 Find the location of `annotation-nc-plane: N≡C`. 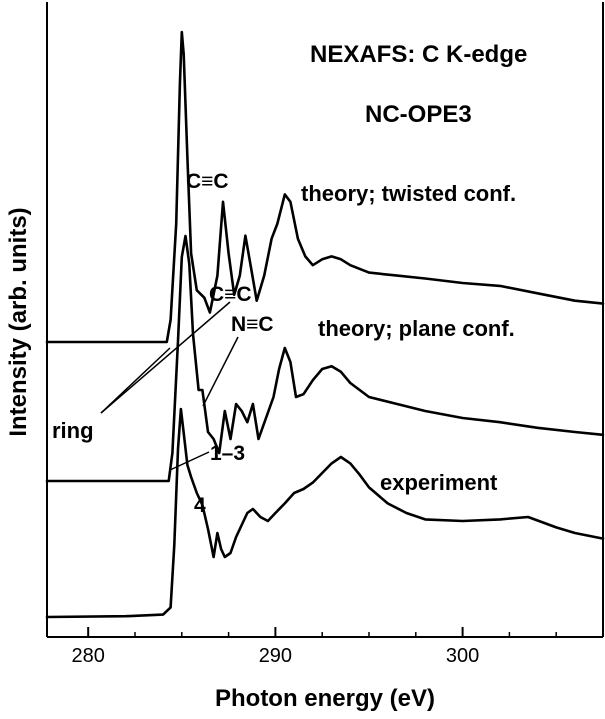

annotation-nc-plane: N≡C is located at coordinates (252, 324).